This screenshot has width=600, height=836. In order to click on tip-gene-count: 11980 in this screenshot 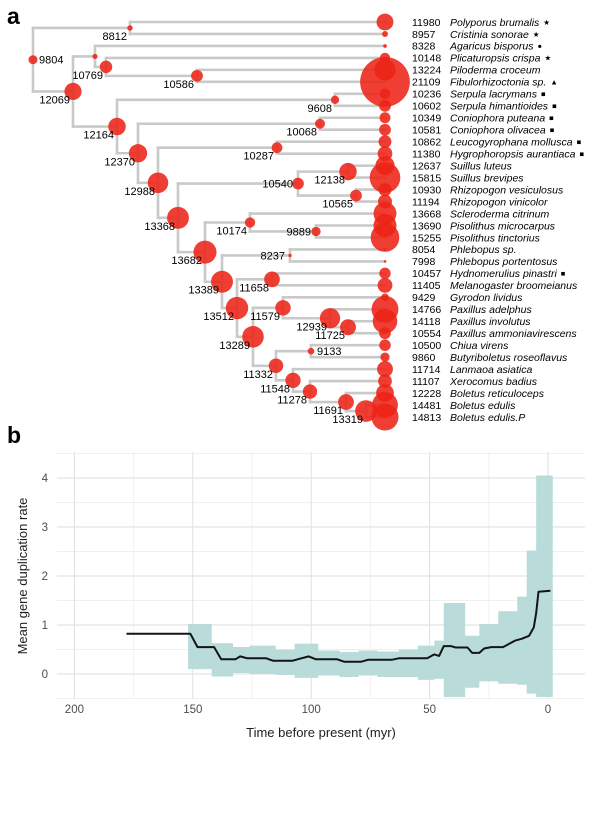, I will do `click(426, 23)`.